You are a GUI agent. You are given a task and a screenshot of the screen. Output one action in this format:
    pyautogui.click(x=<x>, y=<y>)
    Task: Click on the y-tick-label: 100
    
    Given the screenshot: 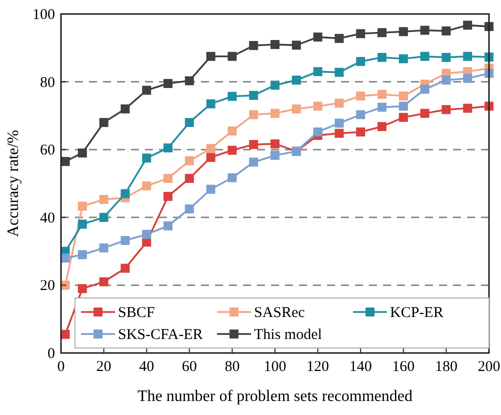 What is the action you would take?
    pyautogui.click(x=43, y=15)
    